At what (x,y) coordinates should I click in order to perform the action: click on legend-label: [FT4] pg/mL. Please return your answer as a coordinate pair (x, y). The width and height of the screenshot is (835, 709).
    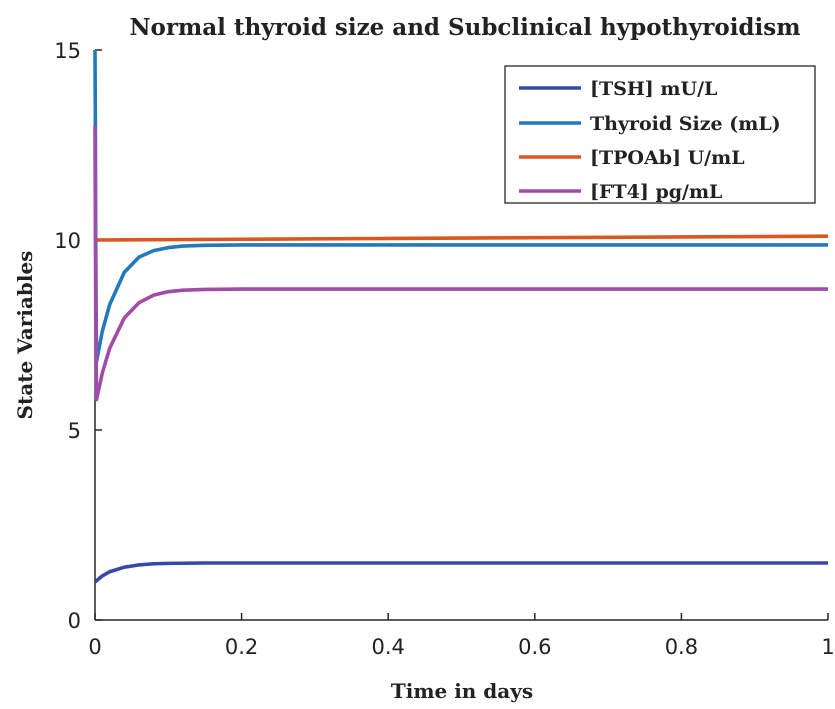
    Looking at the image, I should click on (656, 192).